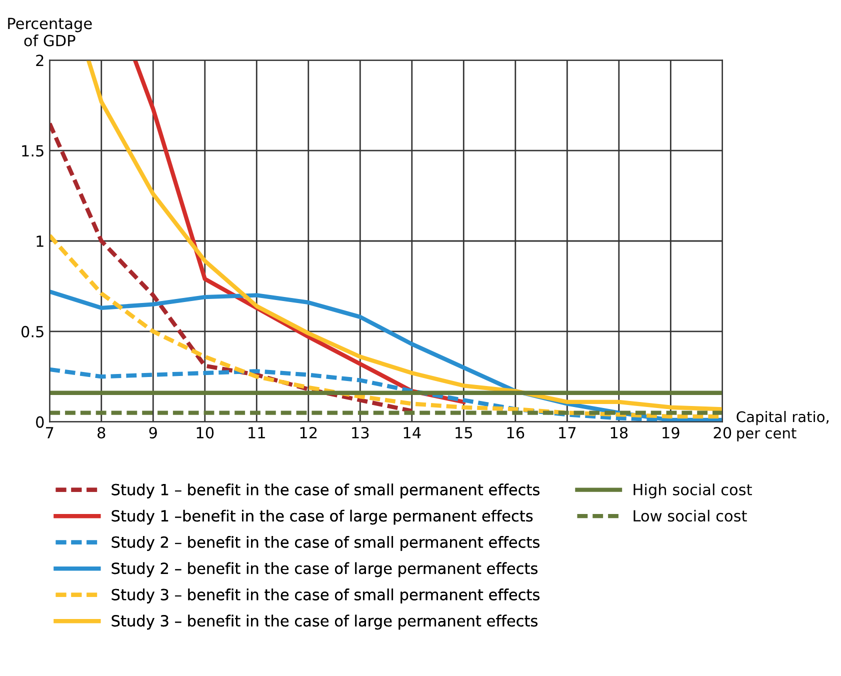 This screenshot has height=676, width=841. What do you see at coordinates (567, 432) in the screenshot?
I see `x-tick-label: 17` at bounding box center [567, 432].